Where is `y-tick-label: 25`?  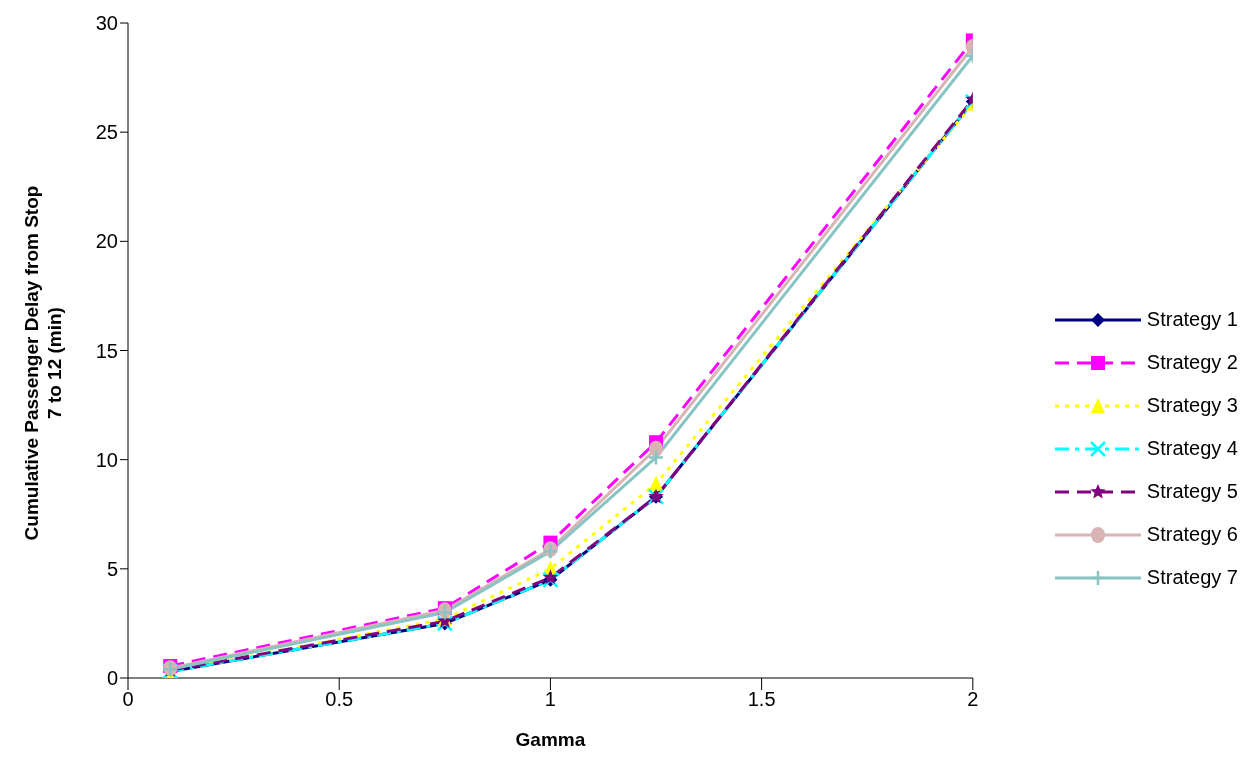
y-tick-label: 25 is located at coordinates (106, 132).